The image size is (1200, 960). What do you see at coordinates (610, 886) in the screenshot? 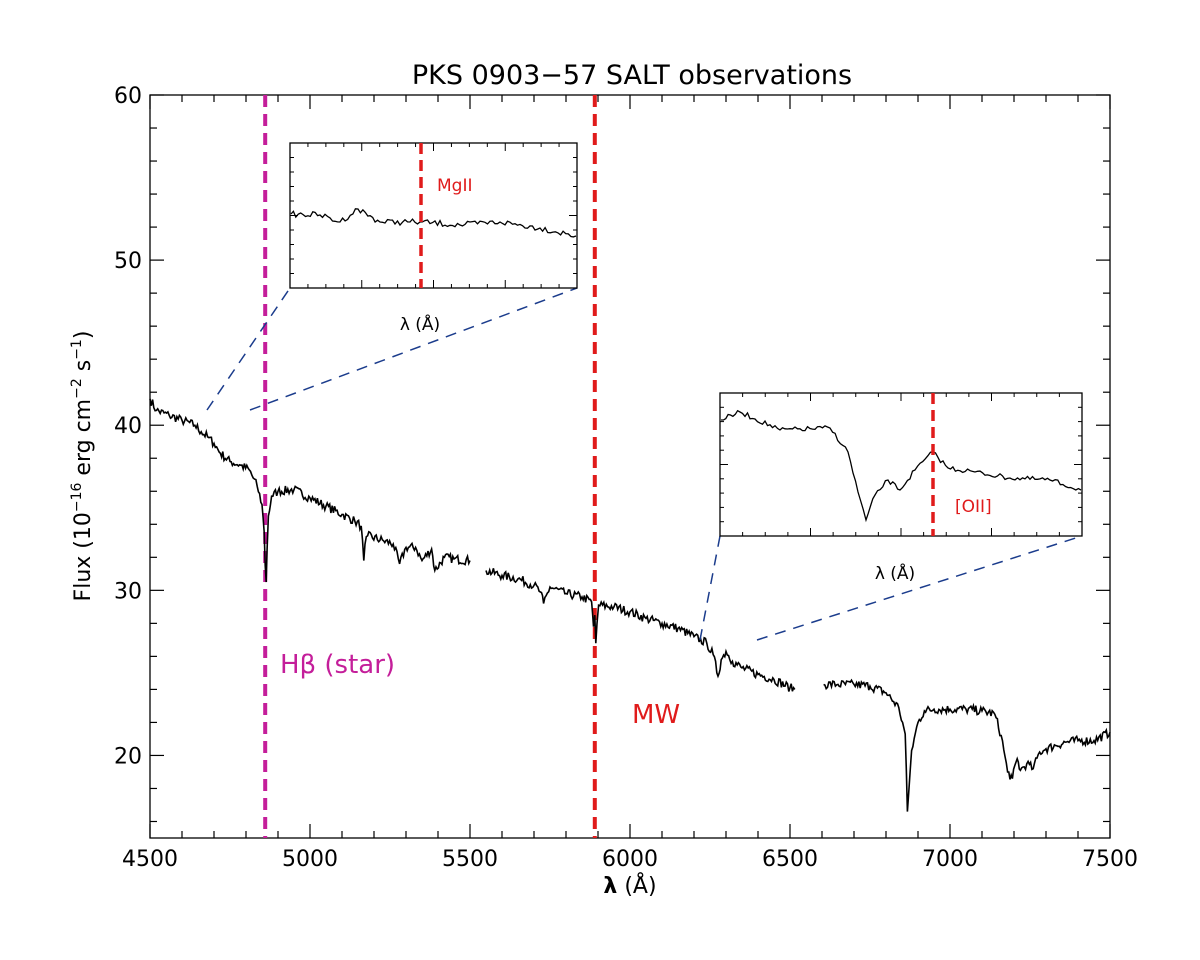
I see `x-axis-symbol: λ` at bounding box center [610, 886].